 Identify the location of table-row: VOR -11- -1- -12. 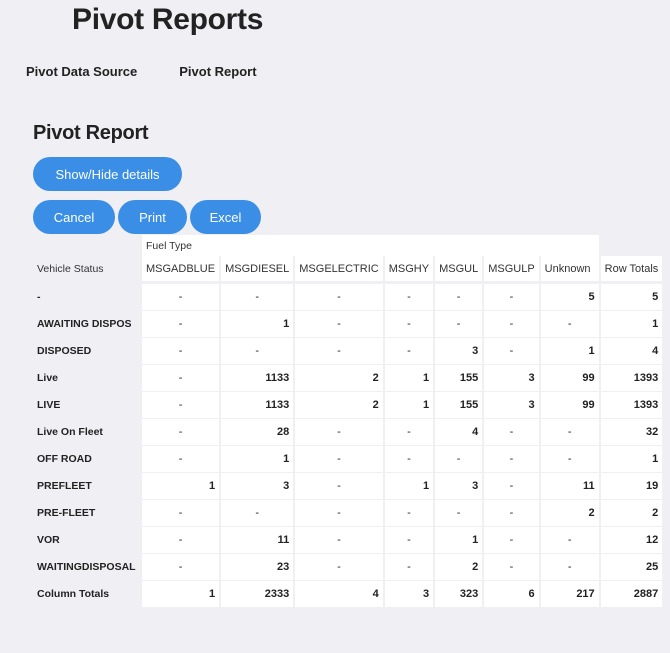
(348, 539).